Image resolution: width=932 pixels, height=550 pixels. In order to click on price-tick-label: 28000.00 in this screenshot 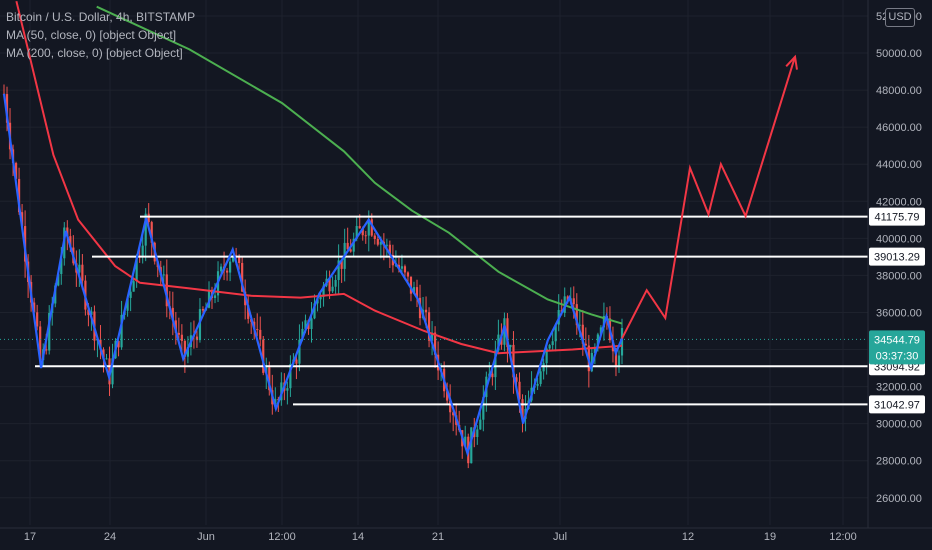, I will do `click(899, 462)`.